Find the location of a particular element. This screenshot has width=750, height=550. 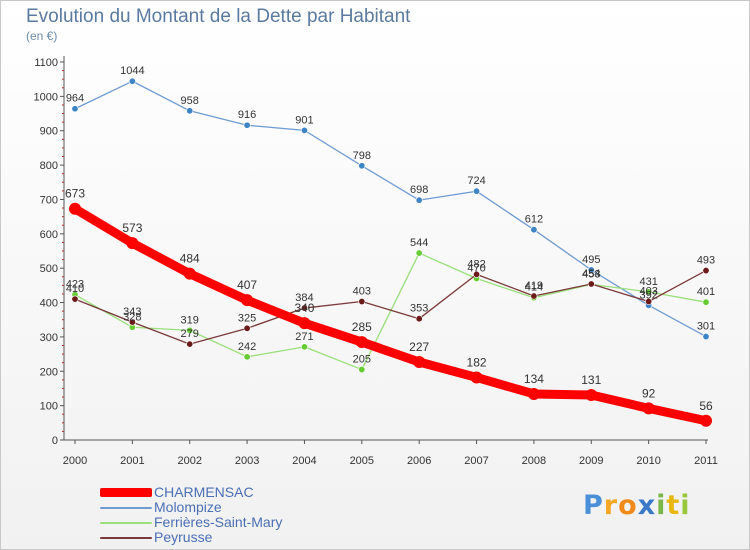

data-label-charmensac: 131 is located at coordinates (591, 380).